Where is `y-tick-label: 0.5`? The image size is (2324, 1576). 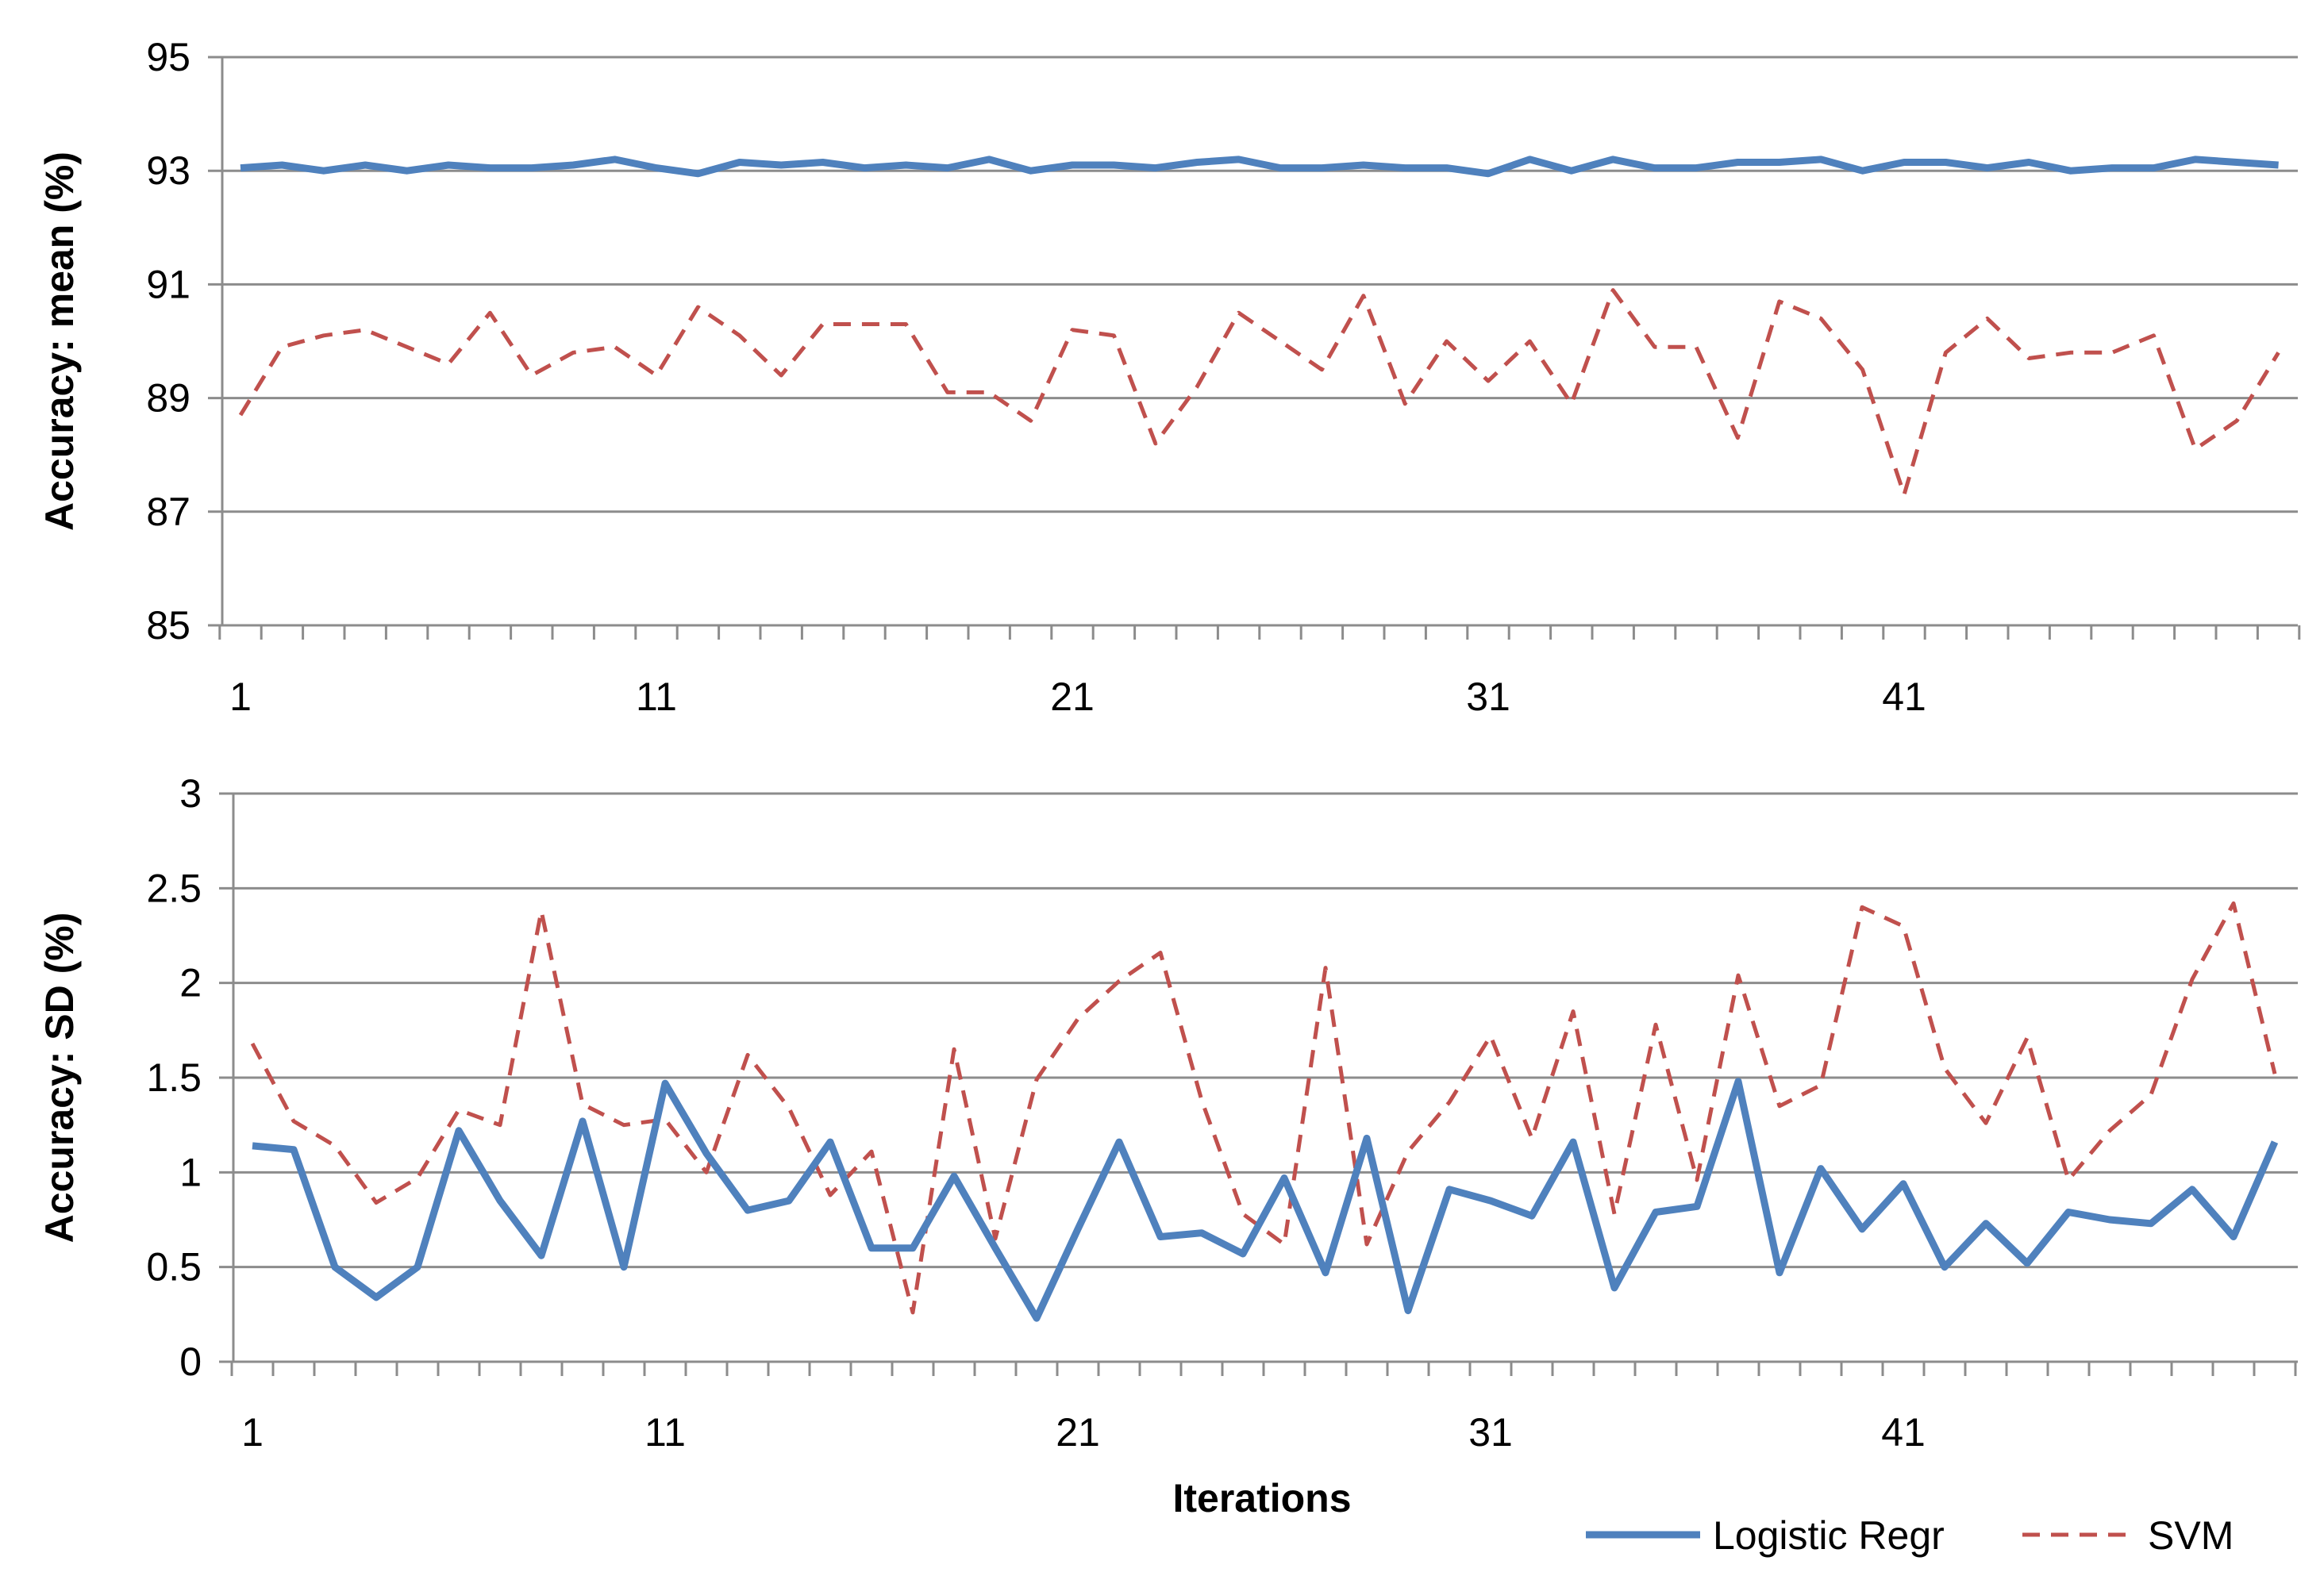 y-tick-label: 0.5 is located at coordinates (174, 1267).